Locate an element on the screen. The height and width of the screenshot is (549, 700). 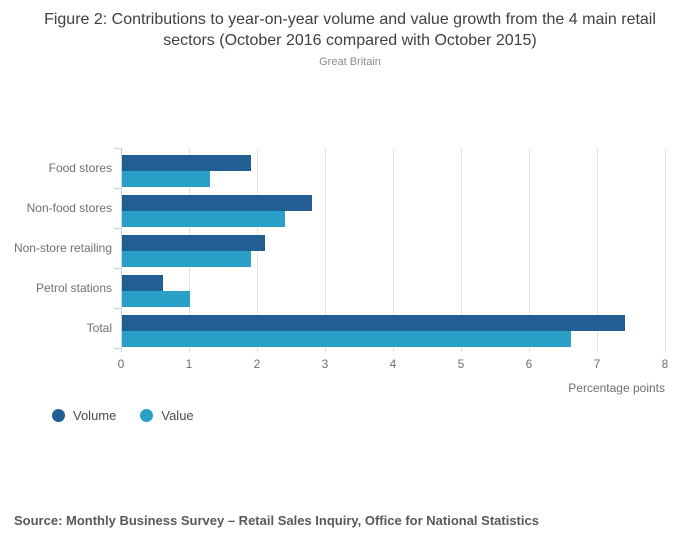
bar-value-total is located at coordinates (346, 339).